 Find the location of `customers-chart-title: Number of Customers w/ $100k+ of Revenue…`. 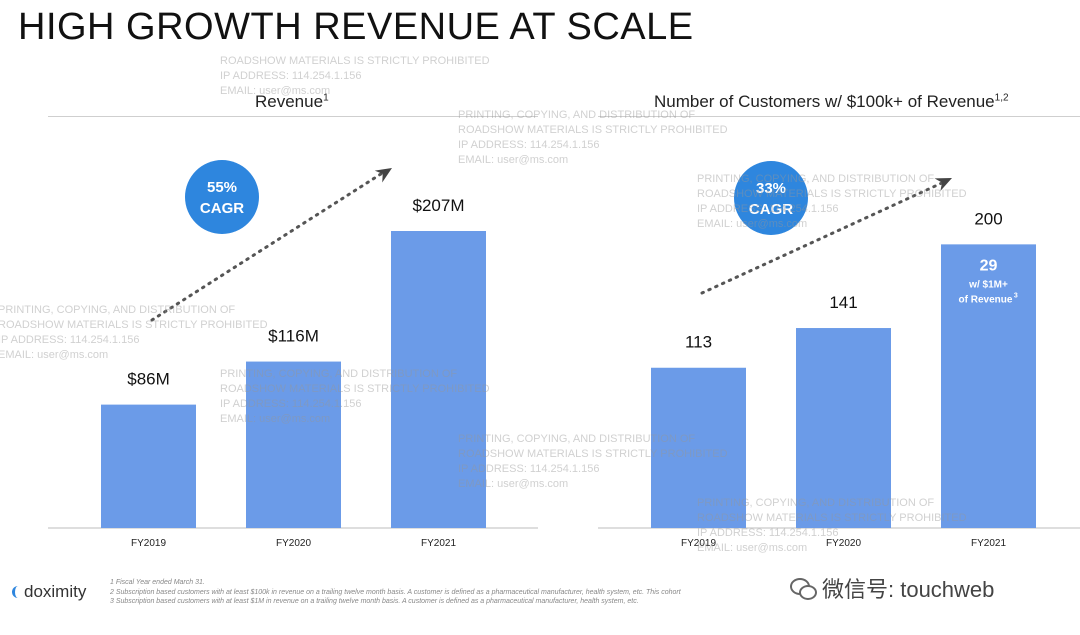

customers-chart-title: Number of Customers w/ $100k+ of Revenue… is located at coordinates (831, 102).